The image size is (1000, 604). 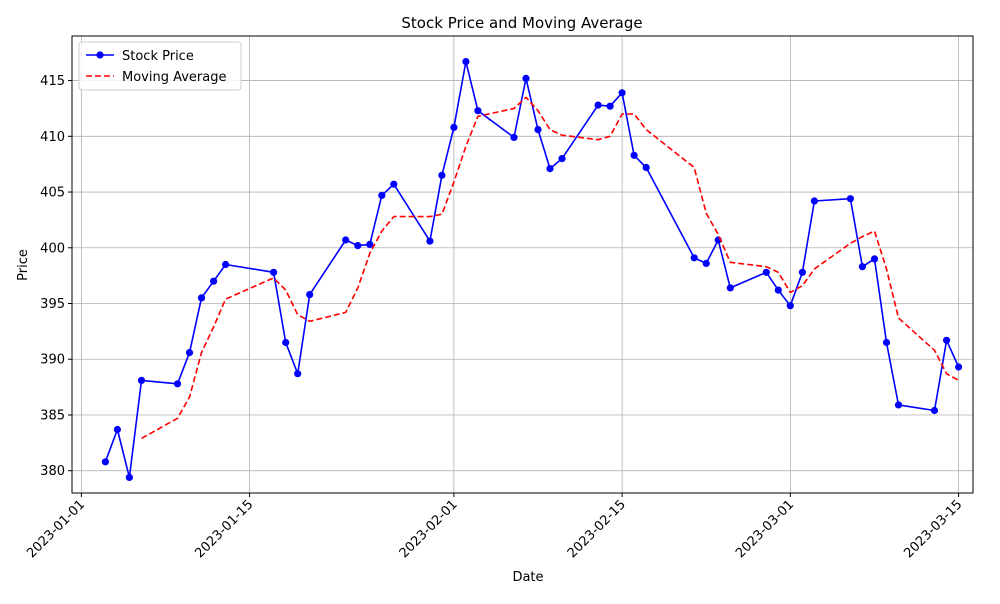 I want to click on x-tick-label: 2023-02-15, so click(x=597, y=529).